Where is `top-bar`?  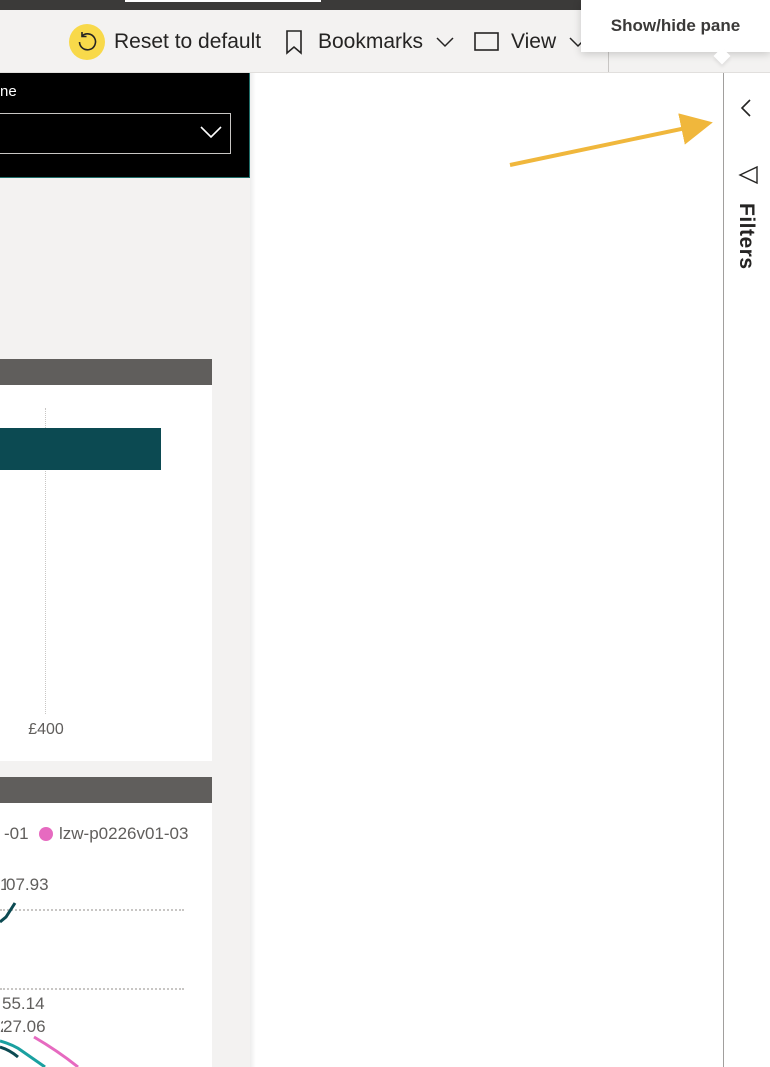
top-bar is located at coordinates (385, 5).